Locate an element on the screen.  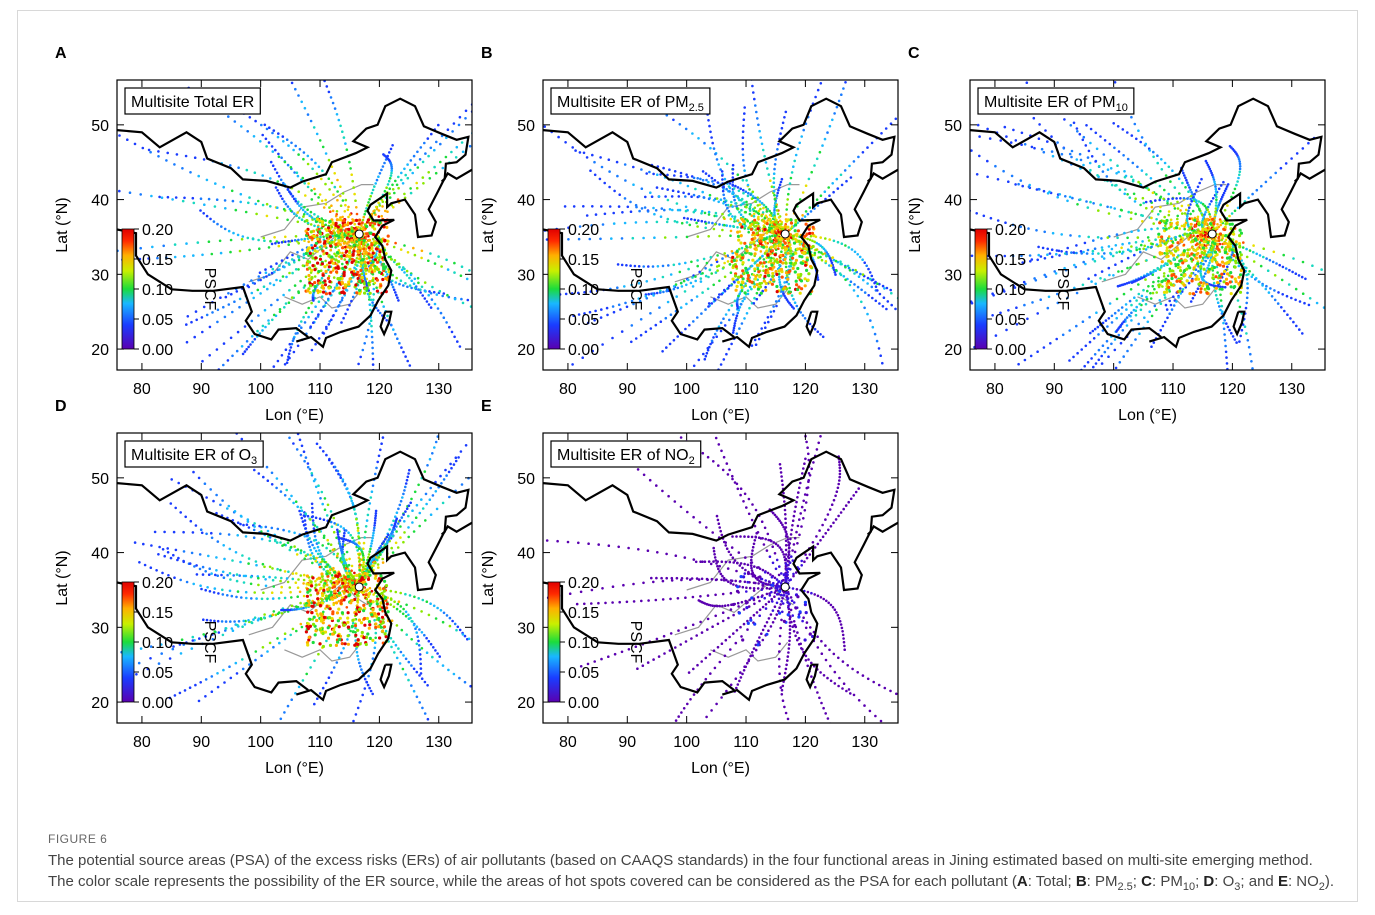
boundary-line is located at coordinates (293, 143).